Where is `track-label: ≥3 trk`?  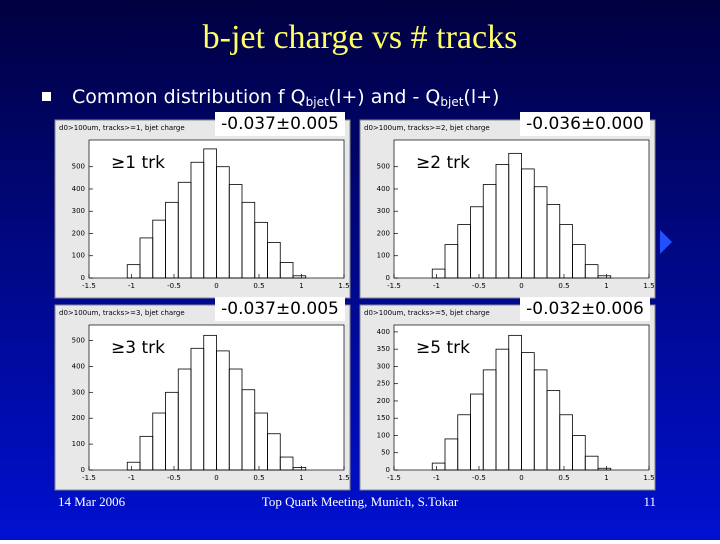
track-label: ≥3 trk is located at coordinates (138, 348).